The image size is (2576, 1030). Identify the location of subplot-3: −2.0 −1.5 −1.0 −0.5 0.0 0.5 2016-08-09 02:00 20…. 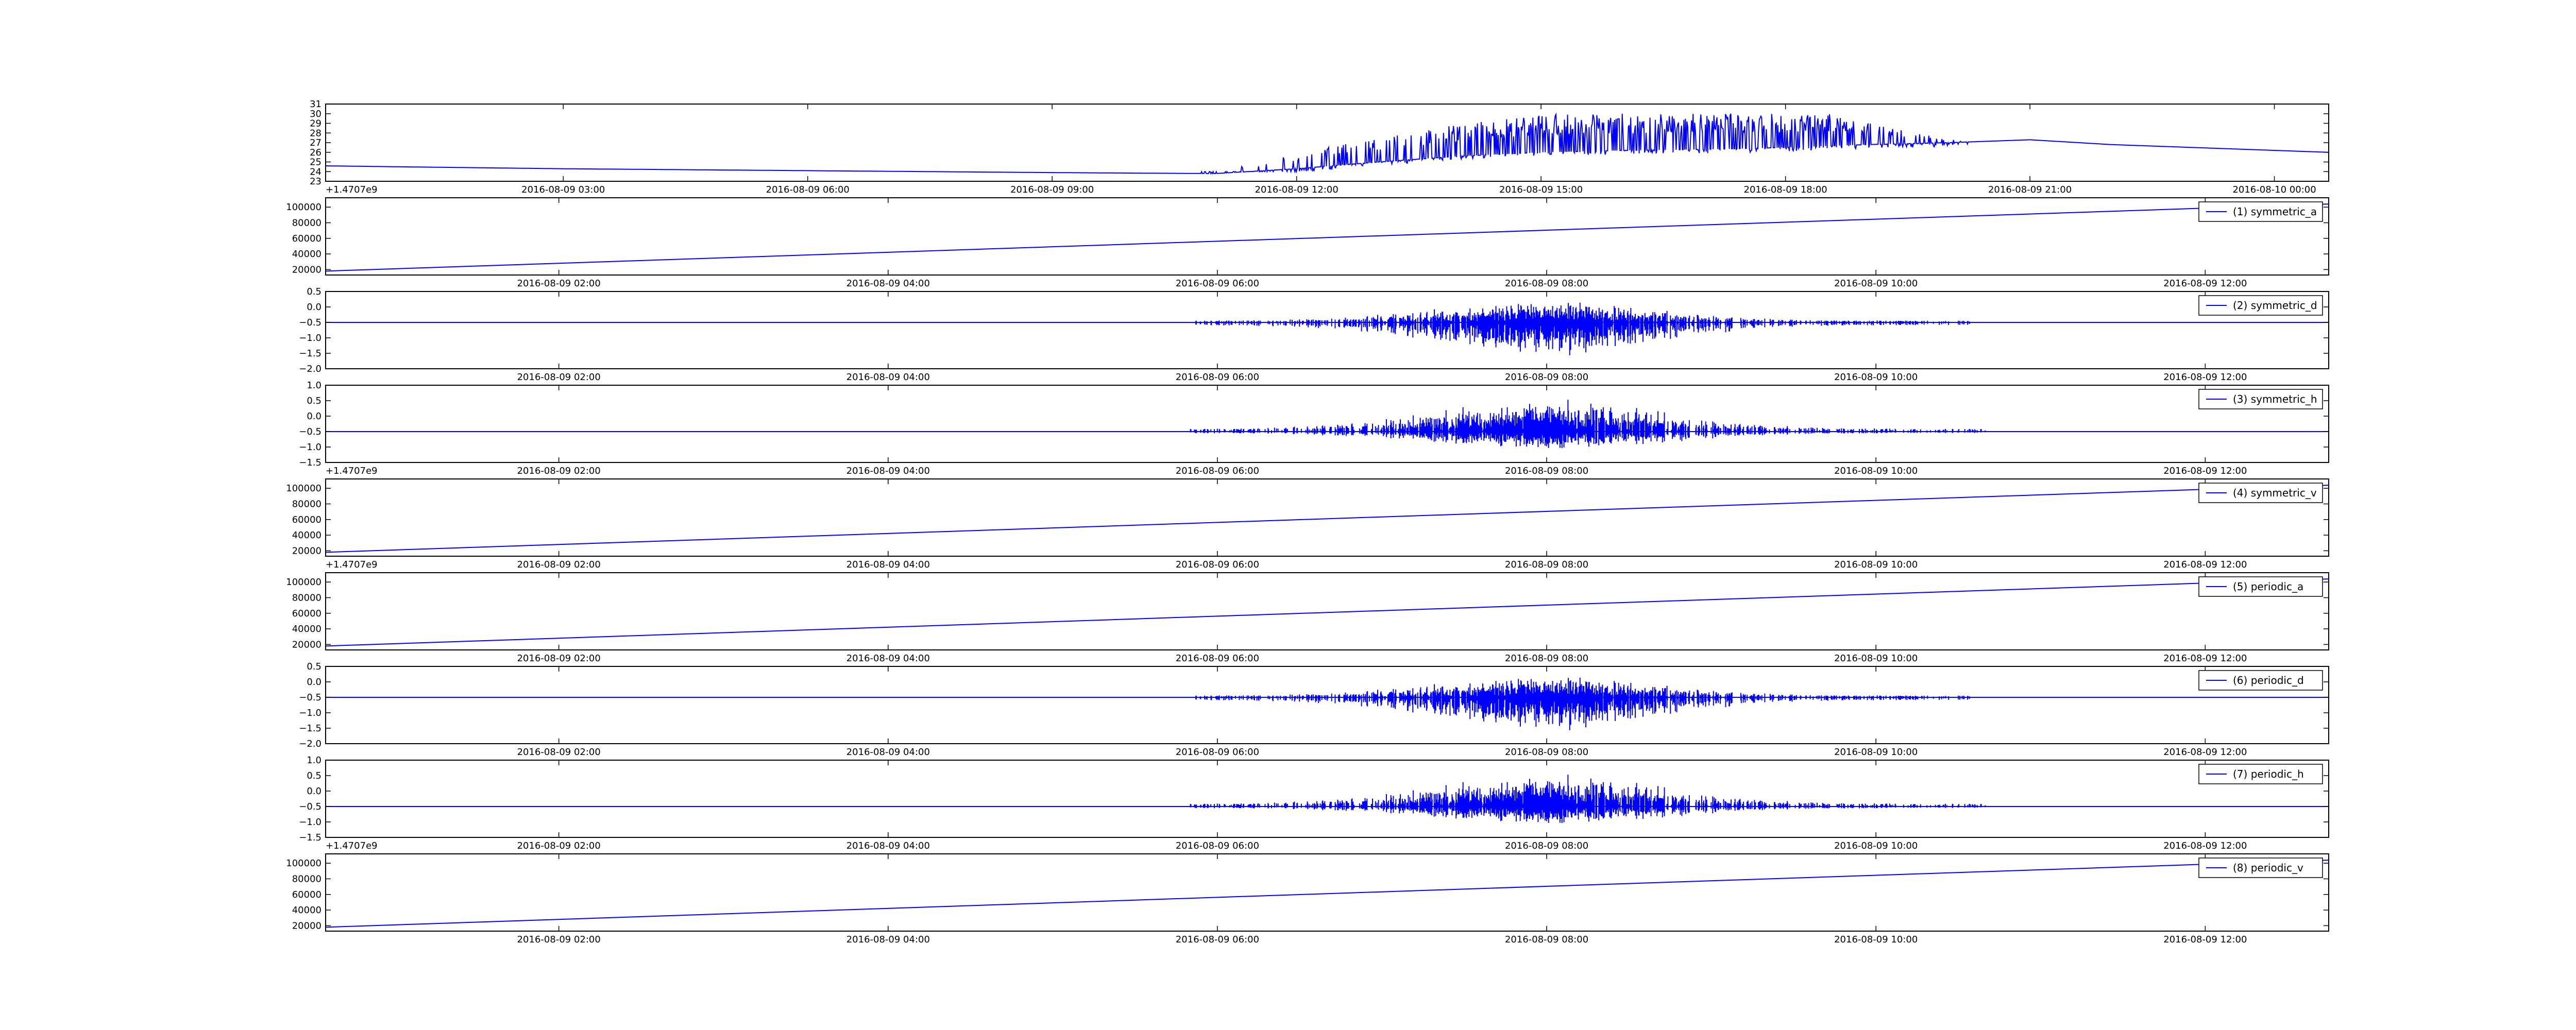
(1314, 334).